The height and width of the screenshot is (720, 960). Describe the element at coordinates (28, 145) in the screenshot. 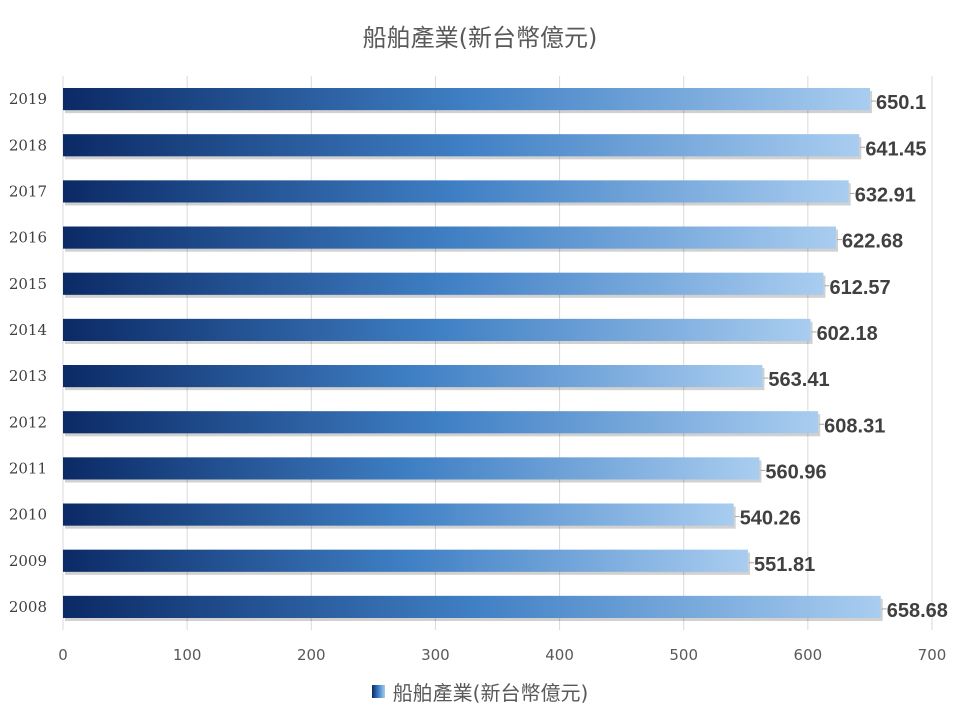

I see `y-tick-label: 2018` at that location.